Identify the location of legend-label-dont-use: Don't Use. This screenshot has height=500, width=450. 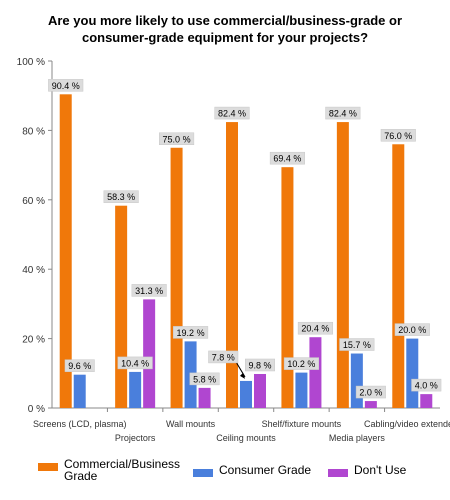
(380, 470).